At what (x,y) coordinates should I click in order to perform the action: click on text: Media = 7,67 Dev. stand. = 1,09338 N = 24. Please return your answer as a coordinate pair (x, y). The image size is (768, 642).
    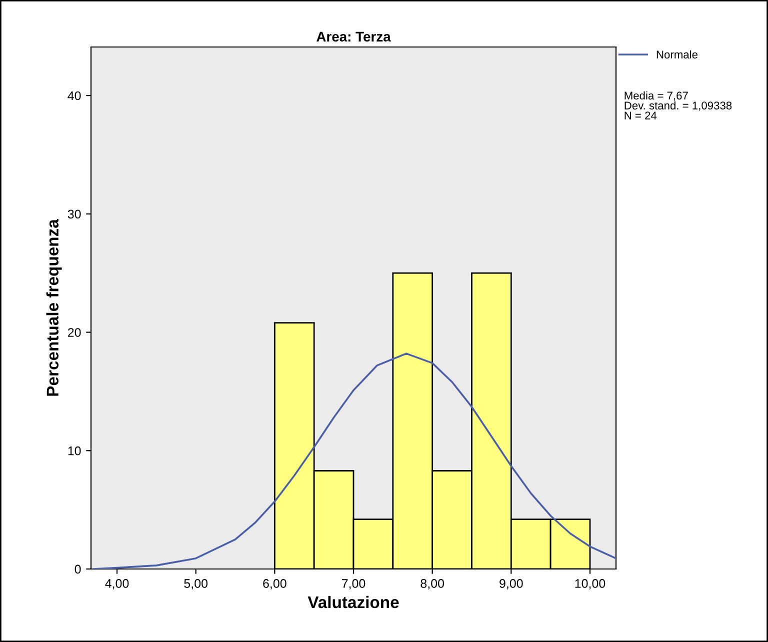
    Looking at the image, I should click on (678, 105).